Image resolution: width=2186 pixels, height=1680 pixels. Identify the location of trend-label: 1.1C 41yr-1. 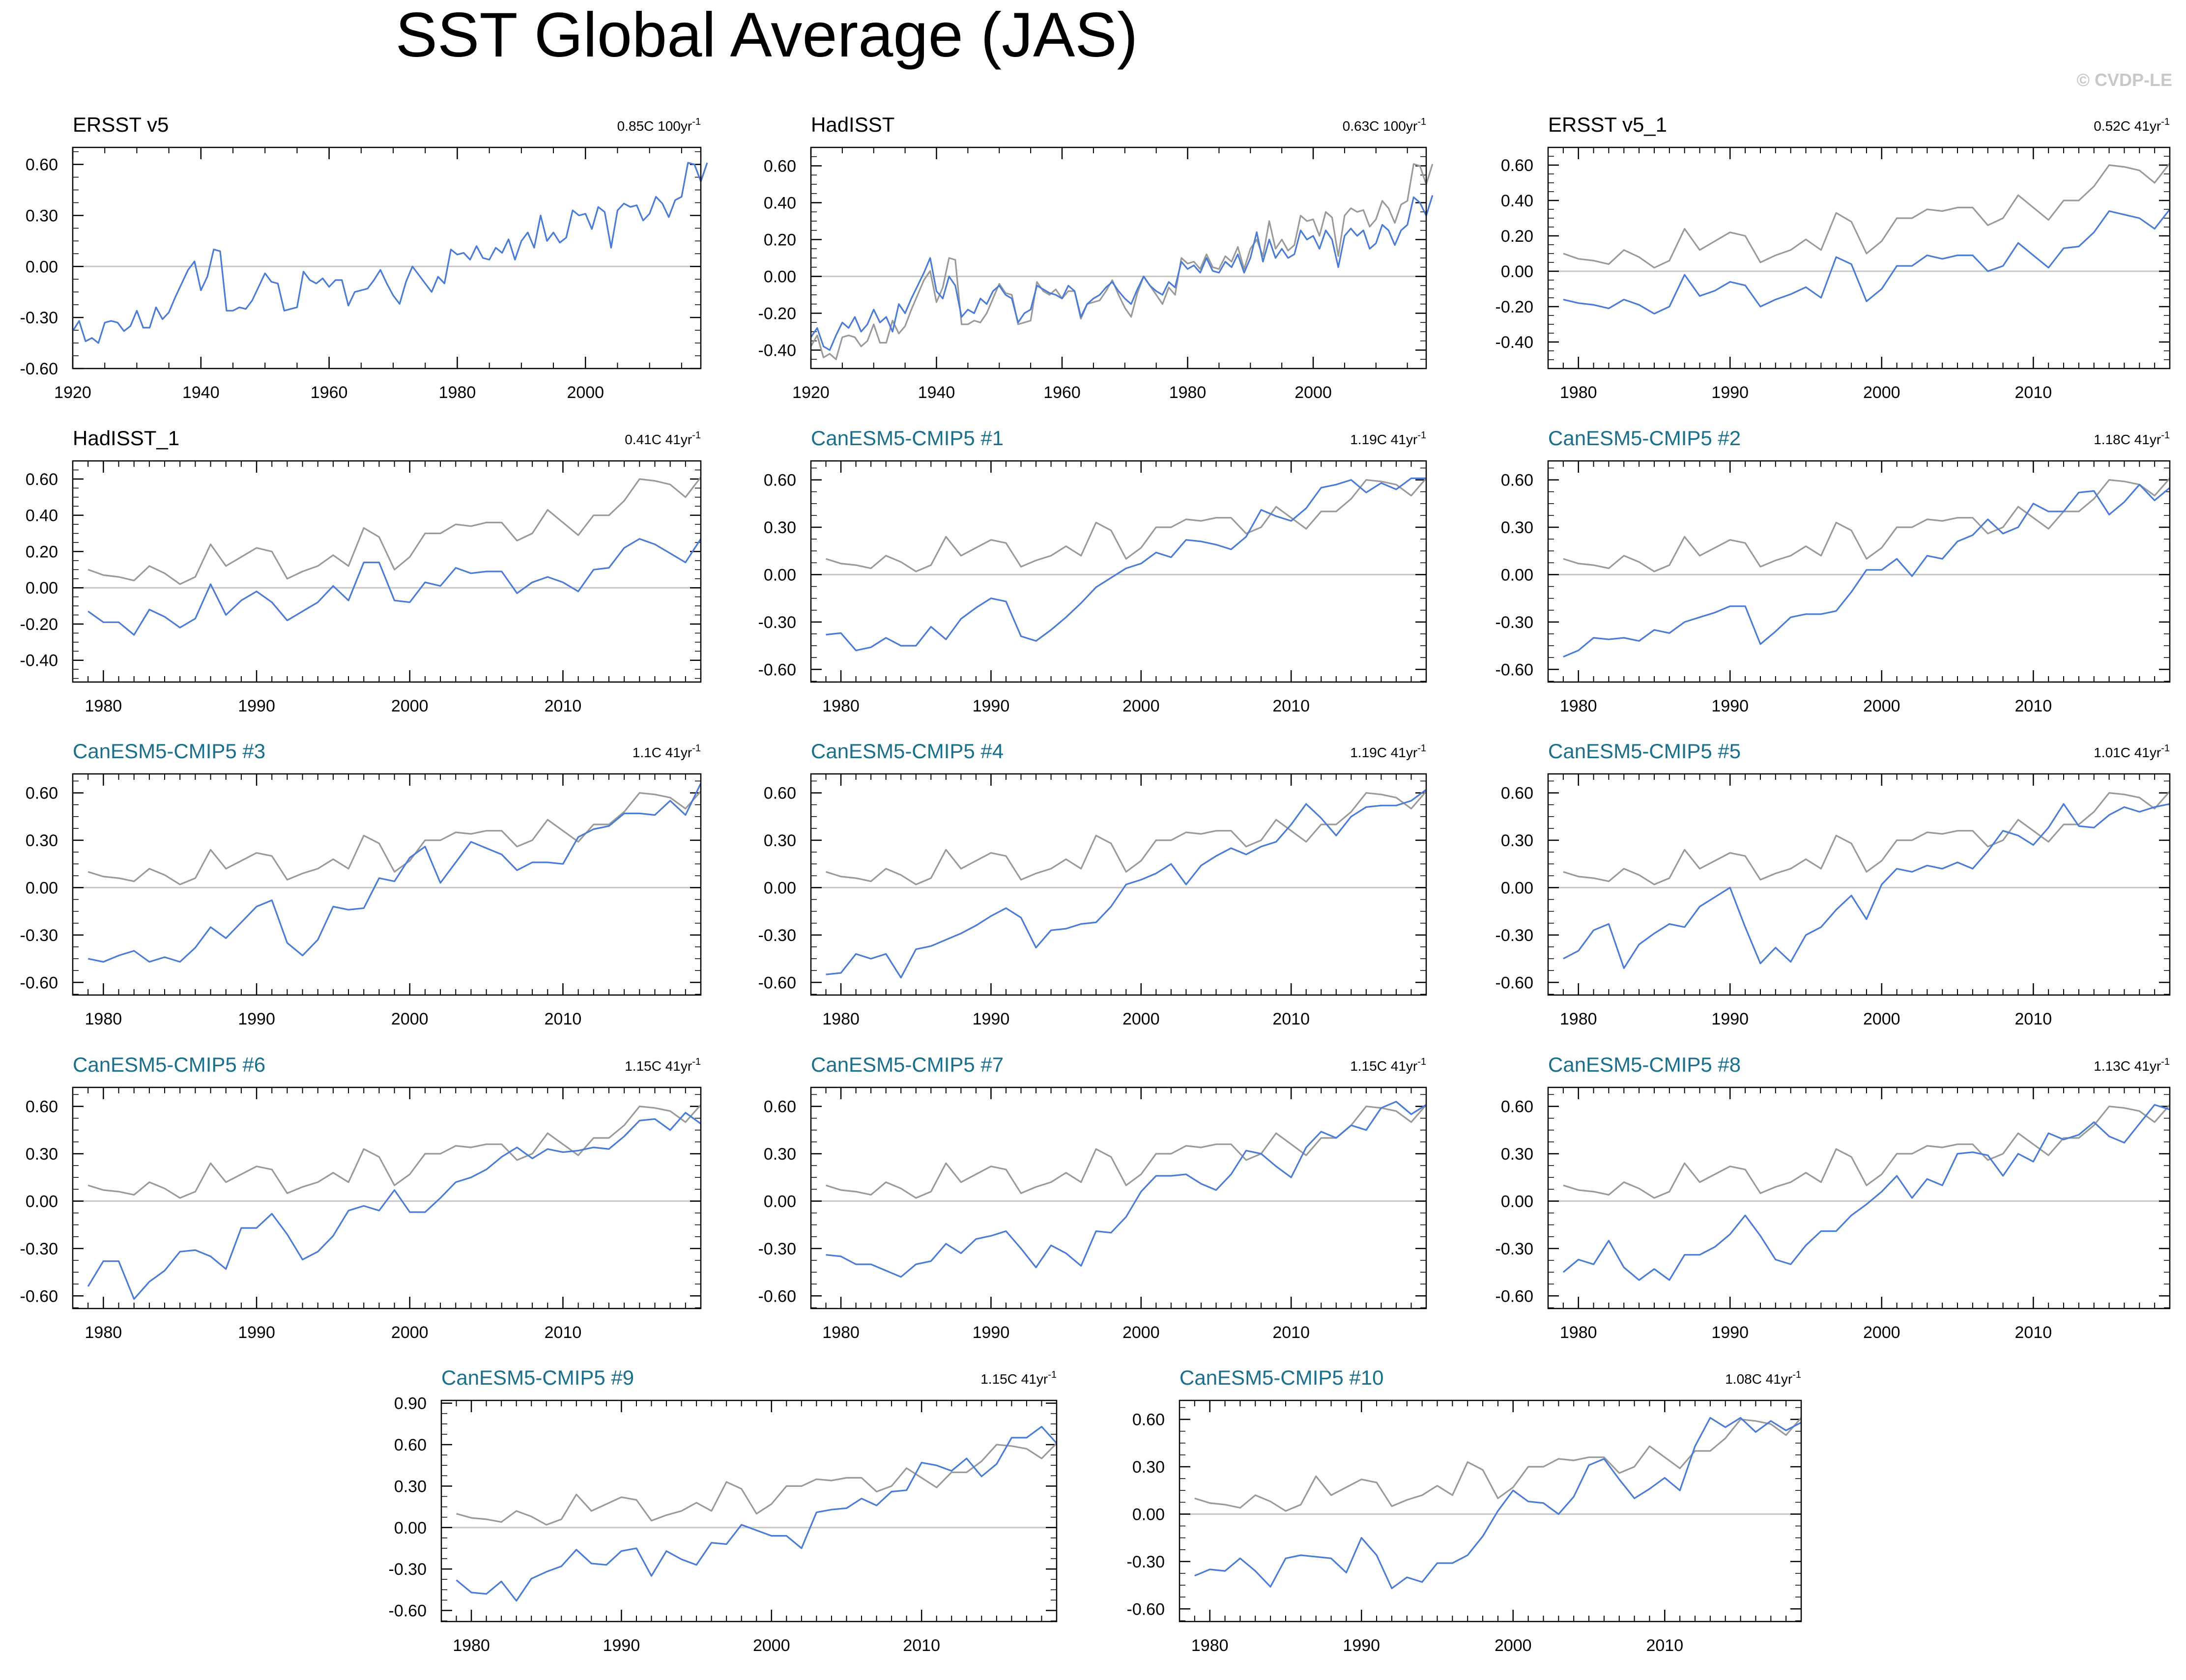
(667, 751).